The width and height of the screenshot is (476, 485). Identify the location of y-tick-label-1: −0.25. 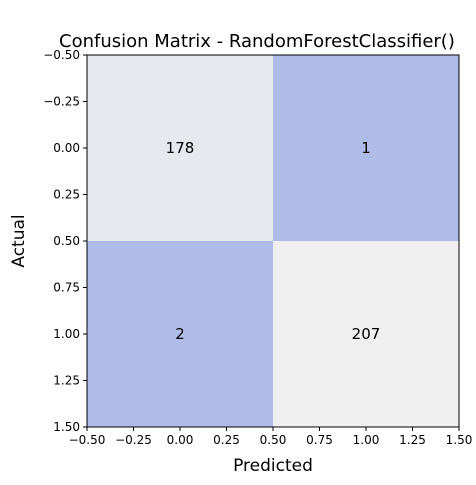
(61, 102).